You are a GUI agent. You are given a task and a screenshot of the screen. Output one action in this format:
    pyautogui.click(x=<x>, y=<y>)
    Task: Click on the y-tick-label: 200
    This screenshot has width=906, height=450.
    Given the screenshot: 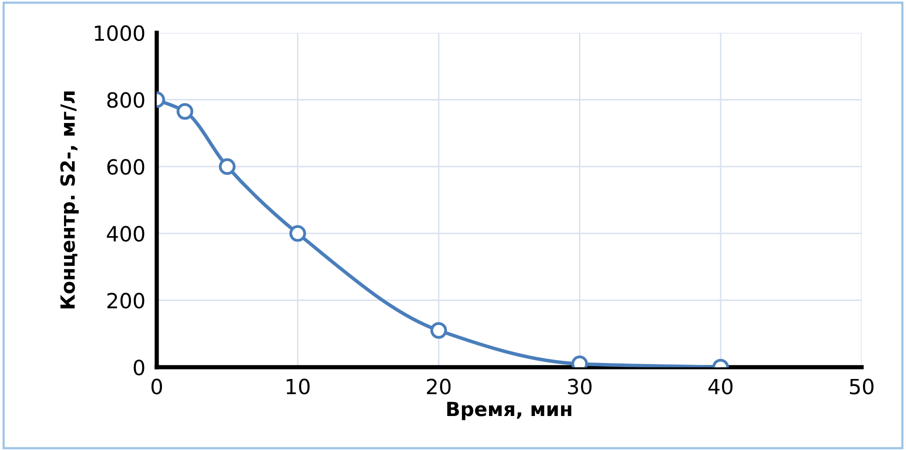 What is the action you would take?
    pyautogui.click(x=125, y=300)
    